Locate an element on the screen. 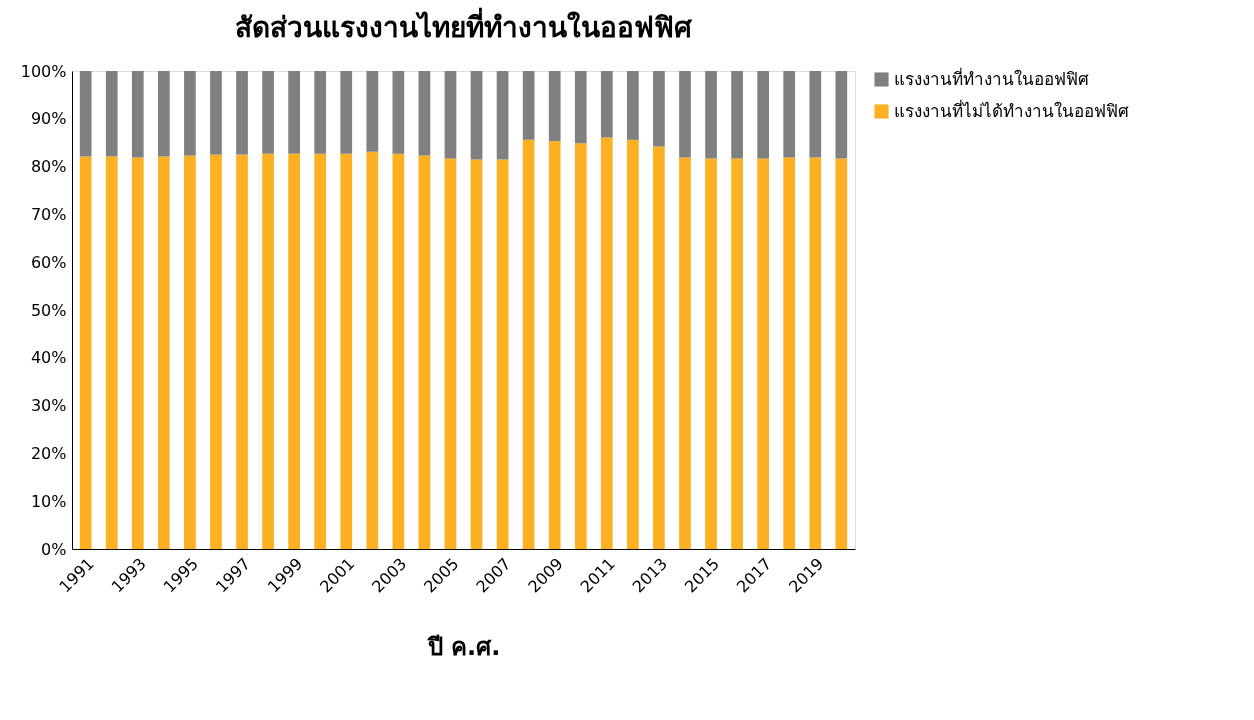 This screenshot has width=1254, height=720. legend-label: แรงงานที่ไม่ได้ทำงานในออฟฟิศ is located at coordinates (1011, 109).